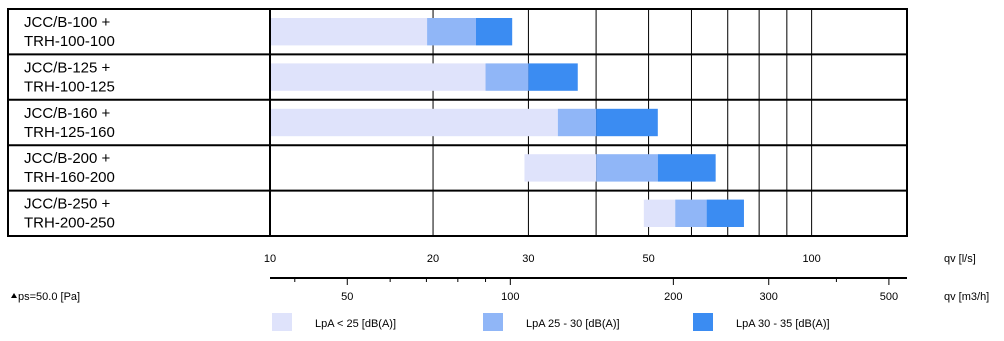 This screenshot has width=1004, height=341. What do you see at coordinates (528, 259) in the screenshot?
I see `primary-tick-label: 30` at bounding box center [528, 259].